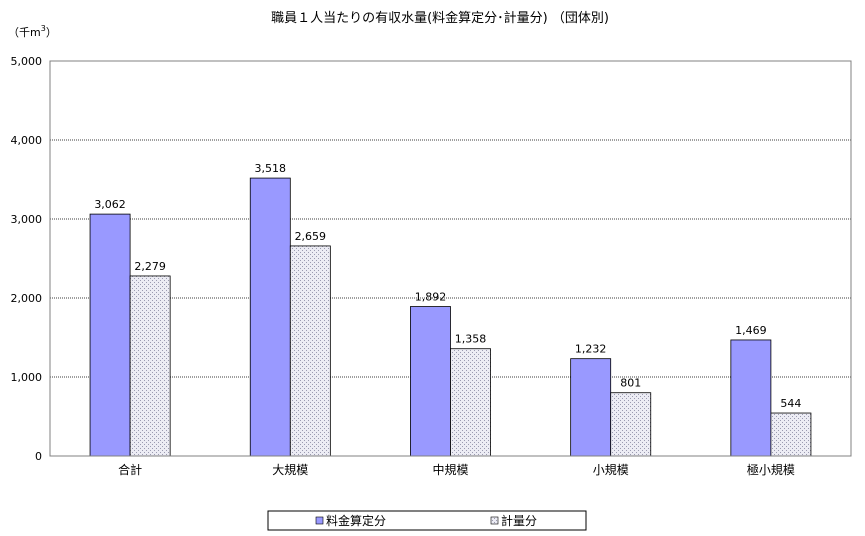 The image size is (865, 536). Describe the element at coordinates (27, 140) in the screenshot. I see `y-tick-label: 4,000` at that location.